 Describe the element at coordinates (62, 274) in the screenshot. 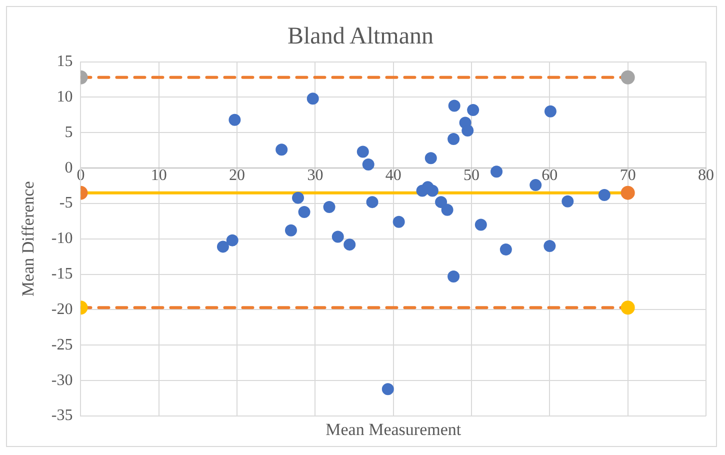

I see `y-tick-label: -15` at that location.